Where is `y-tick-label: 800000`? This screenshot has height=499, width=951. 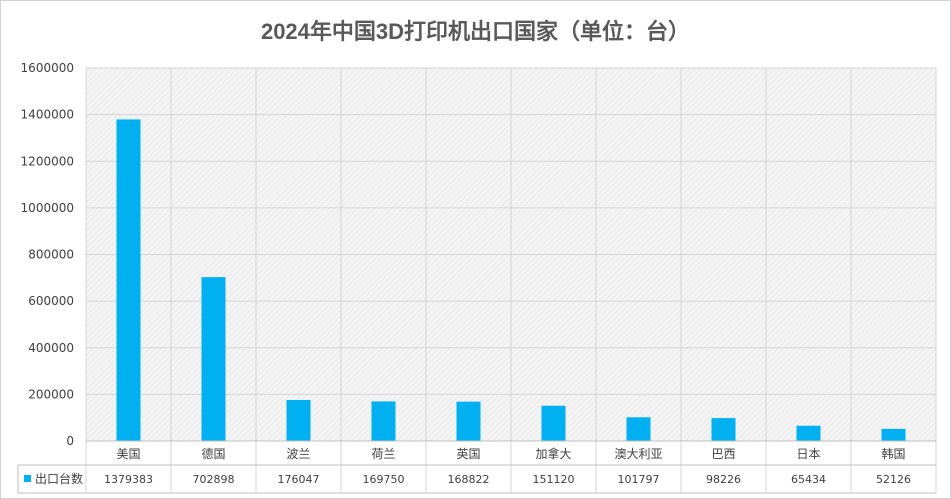 y-tick-label: 800000 is located at coordinates (51, 255).